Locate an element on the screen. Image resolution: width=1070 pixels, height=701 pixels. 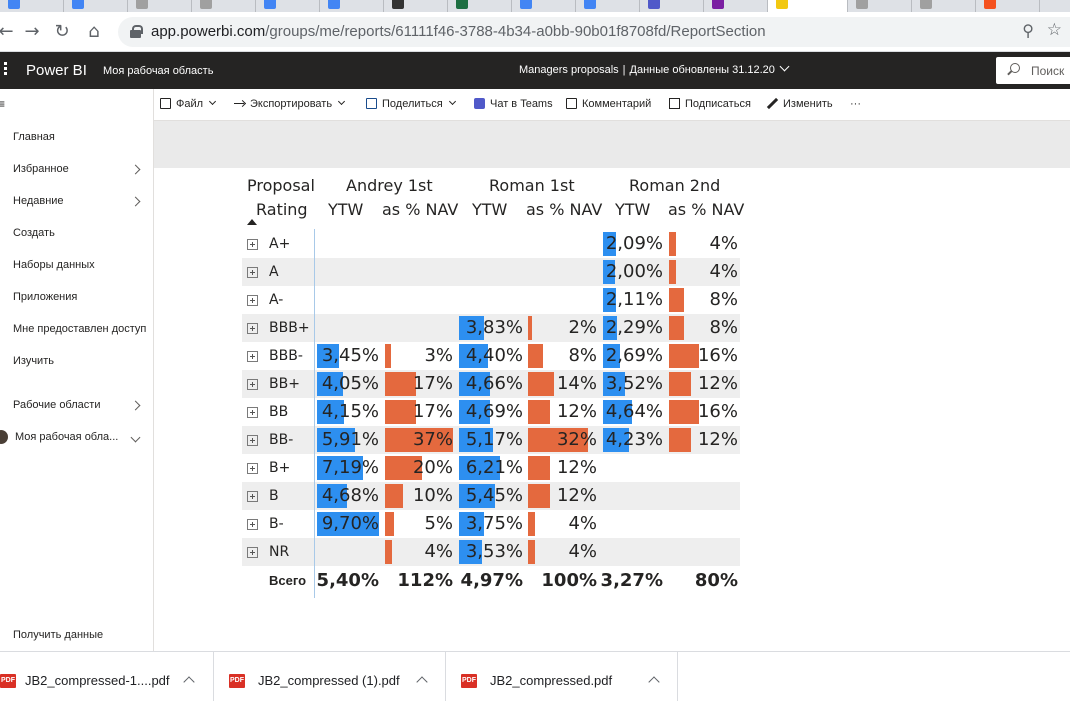
sidebar-item: Недавние is located at coordinates (38, 201).